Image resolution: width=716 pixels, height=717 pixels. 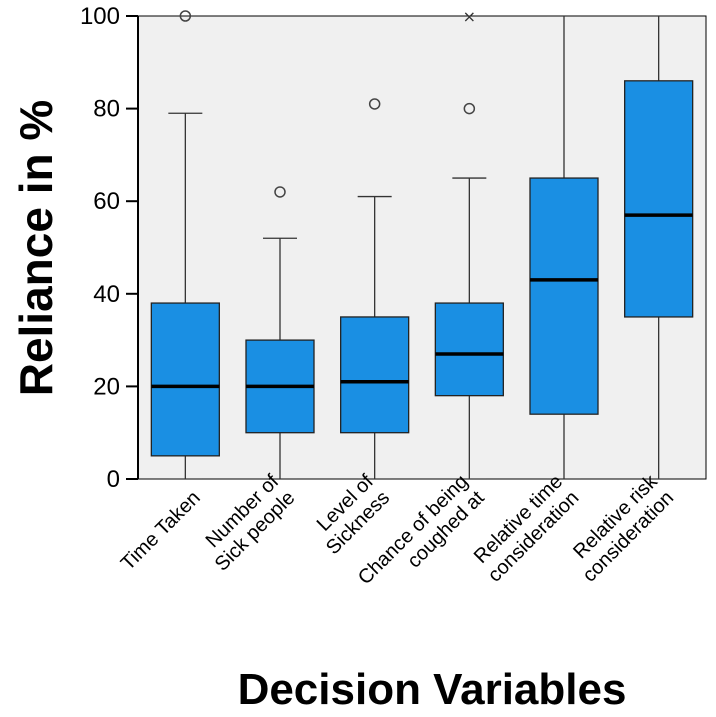 What do you see at coordinates (106, 386) in the screenshot?
I see `y-tick-label: 20` at bounding box center [106, 386].